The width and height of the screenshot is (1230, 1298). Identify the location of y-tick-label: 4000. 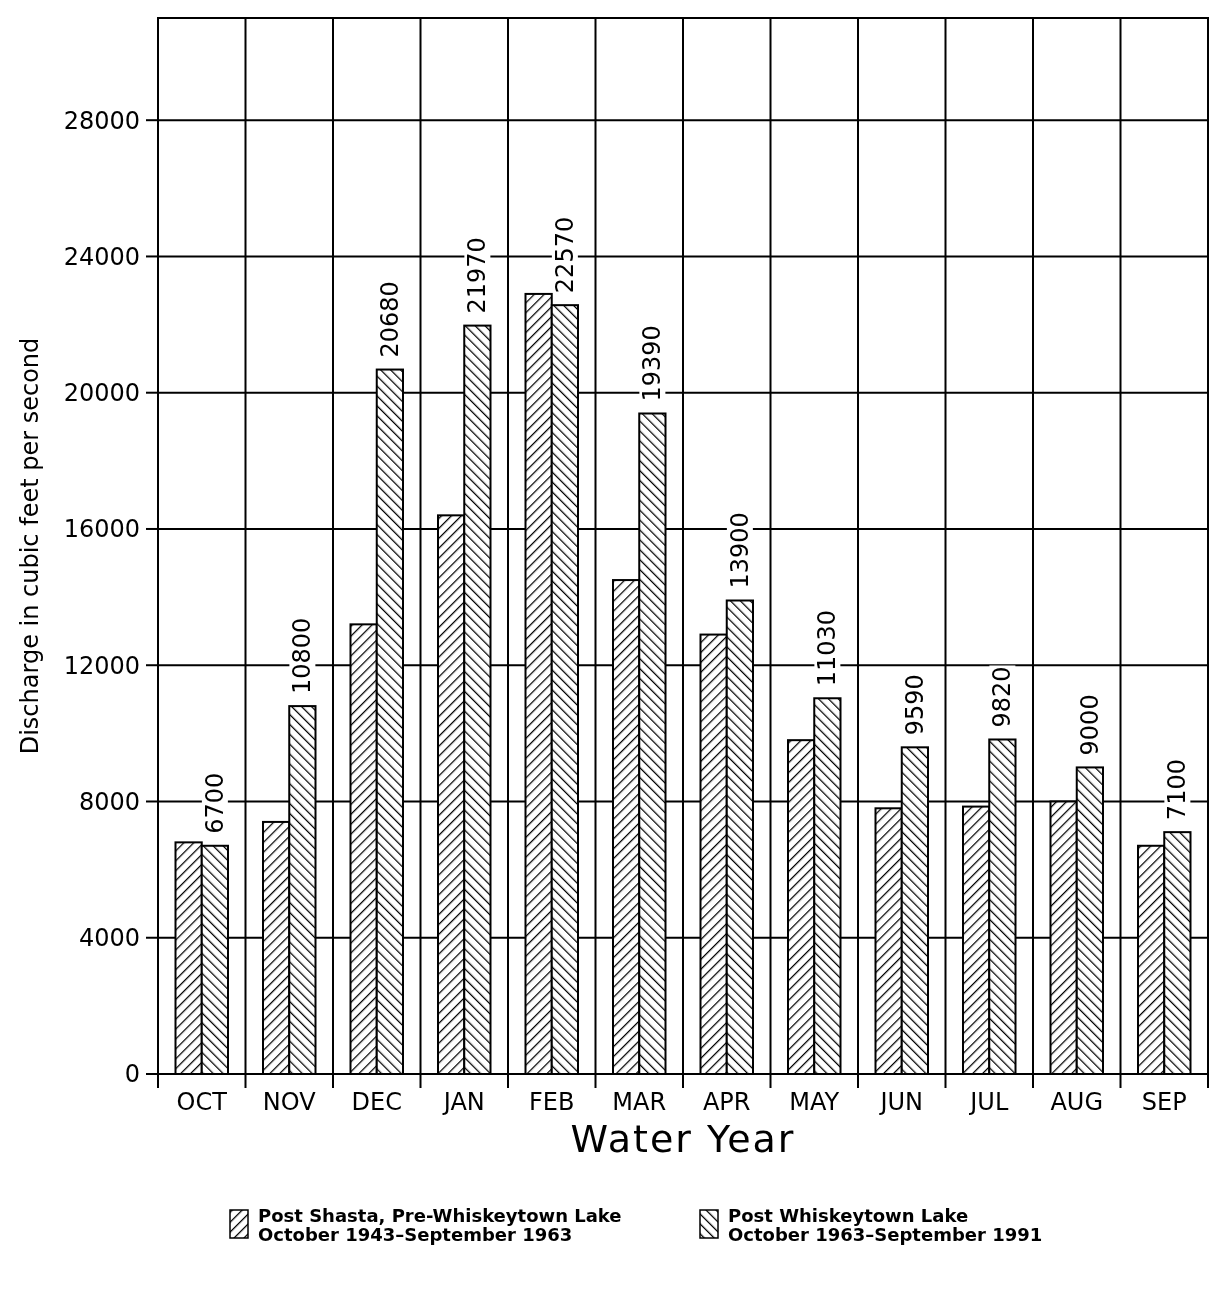
(109, 938).